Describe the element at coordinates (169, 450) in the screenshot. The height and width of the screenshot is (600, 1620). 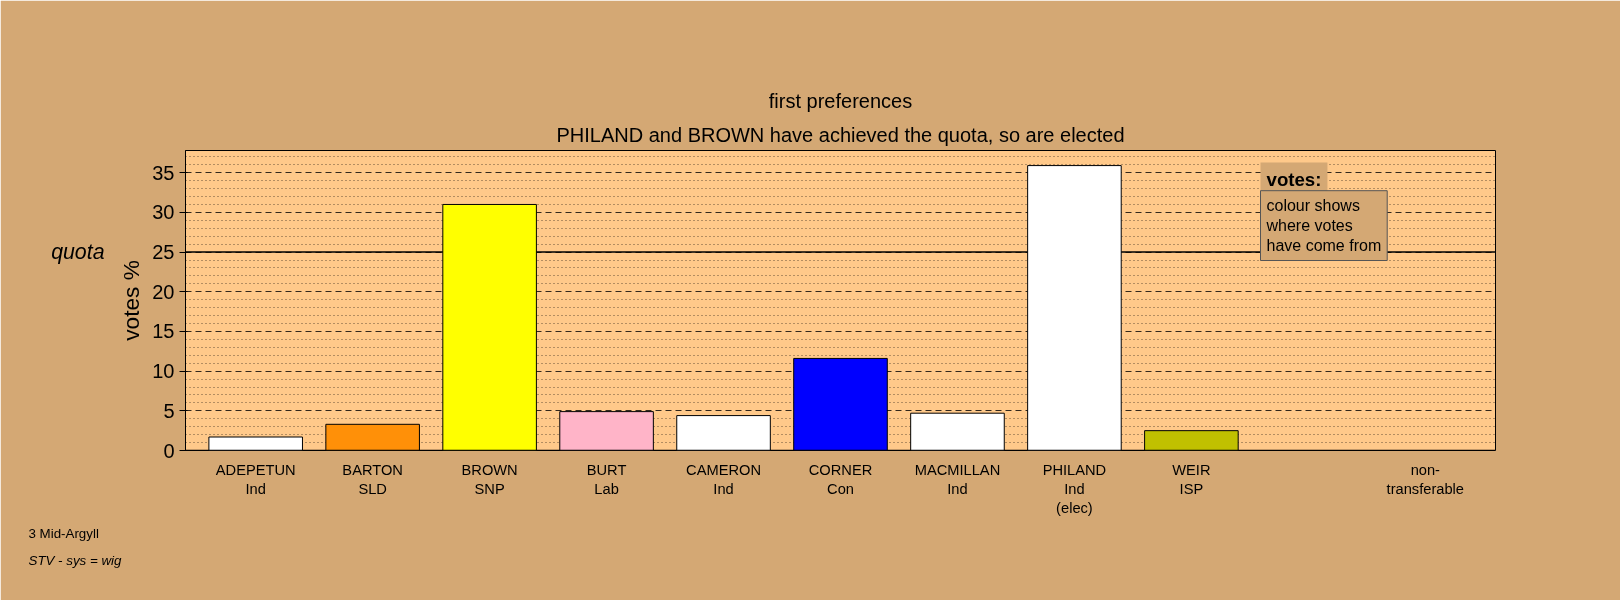
I see `y-tick-label: 0` at that location.